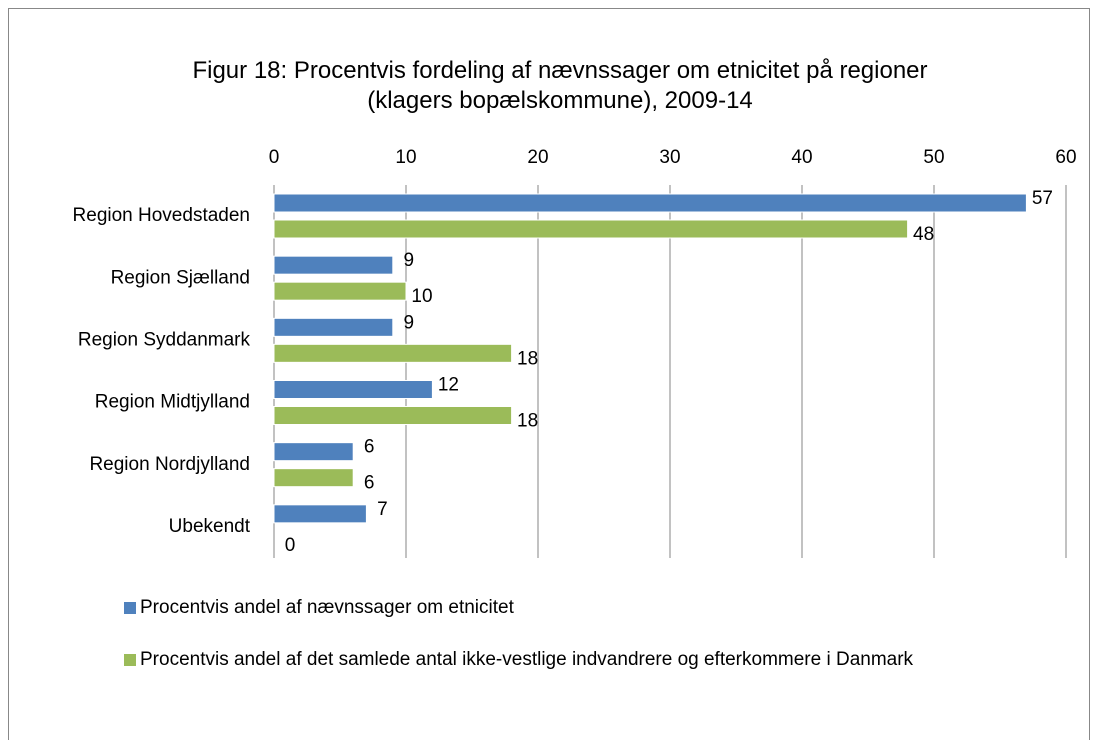 Image resolution: width=1098 pixels, height=740 pixels. Describe the element at coordinates (1065, 157) in the screenshot. I see `x-tick-label: 60` at that location.